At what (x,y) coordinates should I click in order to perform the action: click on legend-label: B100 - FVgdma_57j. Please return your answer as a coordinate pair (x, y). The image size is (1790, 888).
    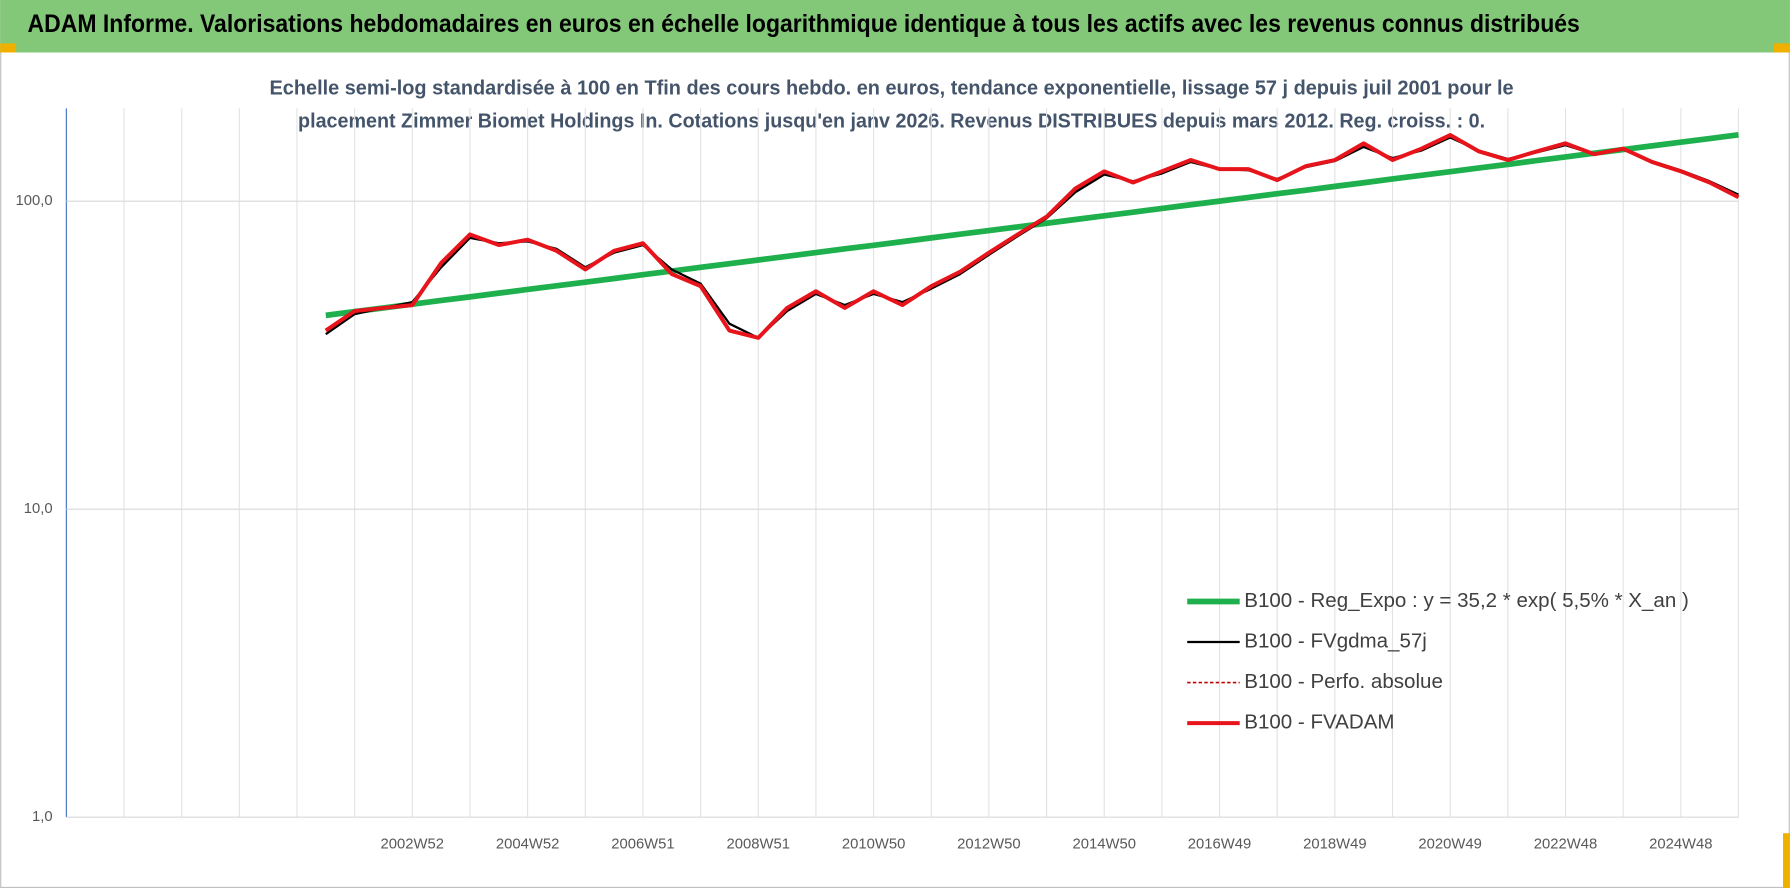
    Looking at the image, I should click on (1335, 640).